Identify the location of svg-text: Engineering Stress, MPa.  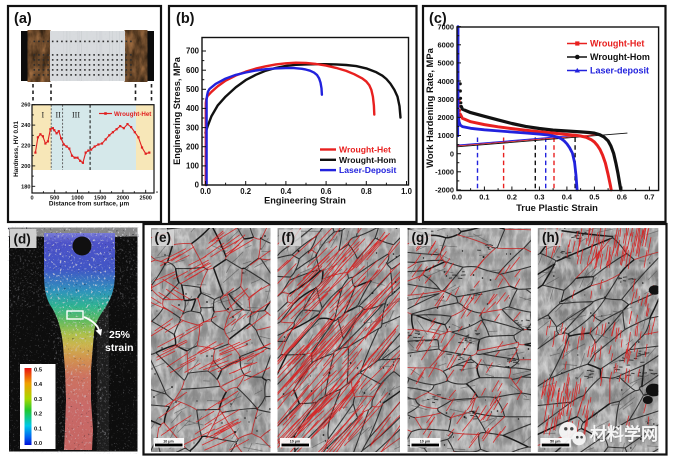
(177, 110).